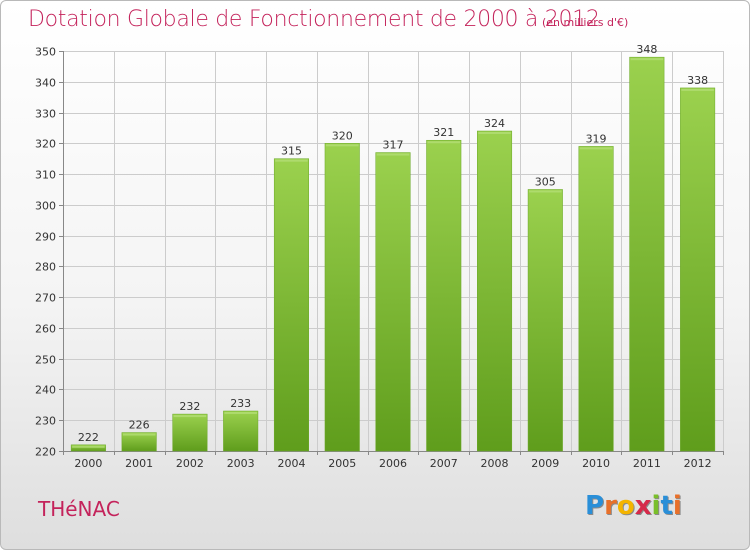 This screenshot has height=550, width=750. I want to click on value-label-2012: 338, so click(697, 80).